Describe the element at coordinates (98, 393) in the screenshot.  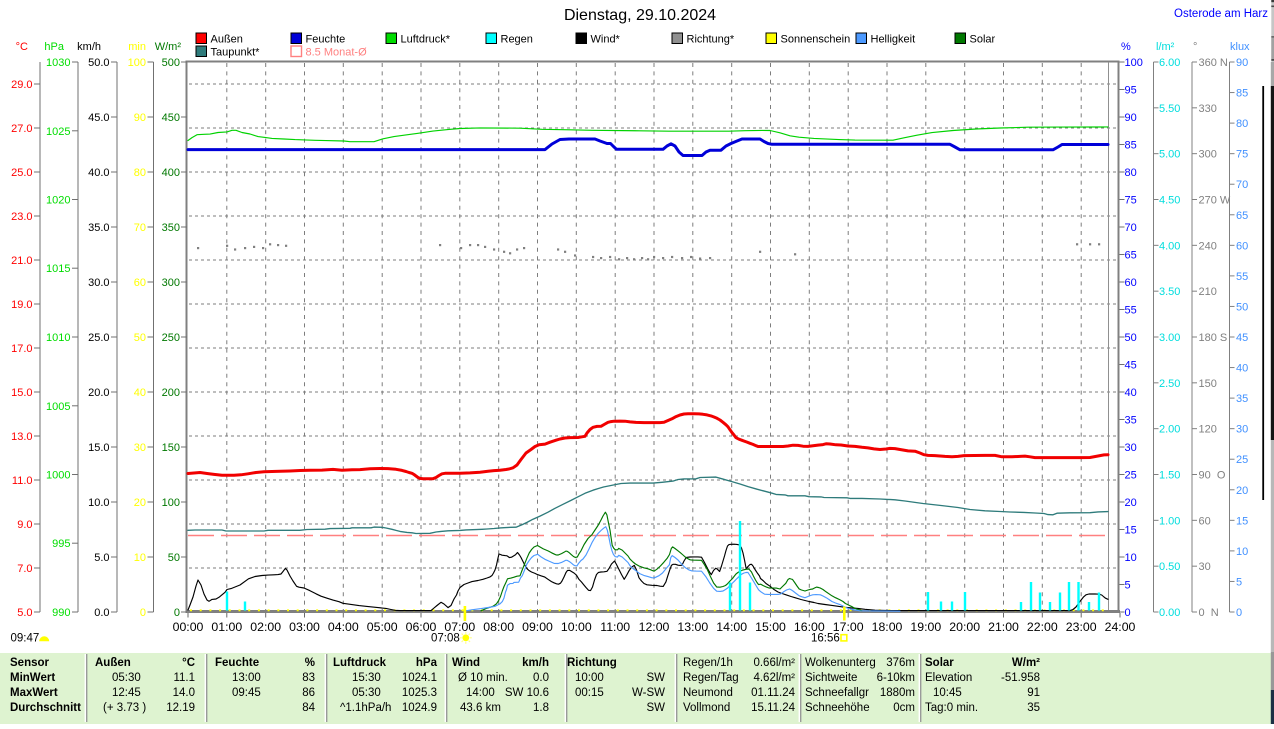
I see `svg-text: 20.0` at that location.